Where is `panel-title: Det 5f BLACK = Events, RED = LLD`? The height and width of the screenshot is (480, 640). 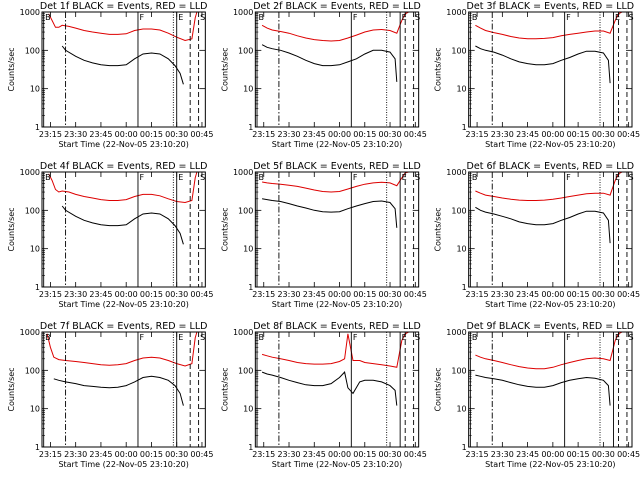
panel-title: Det 5f BLACK = Events, RED = LLD is located at coordinates (337, 166).